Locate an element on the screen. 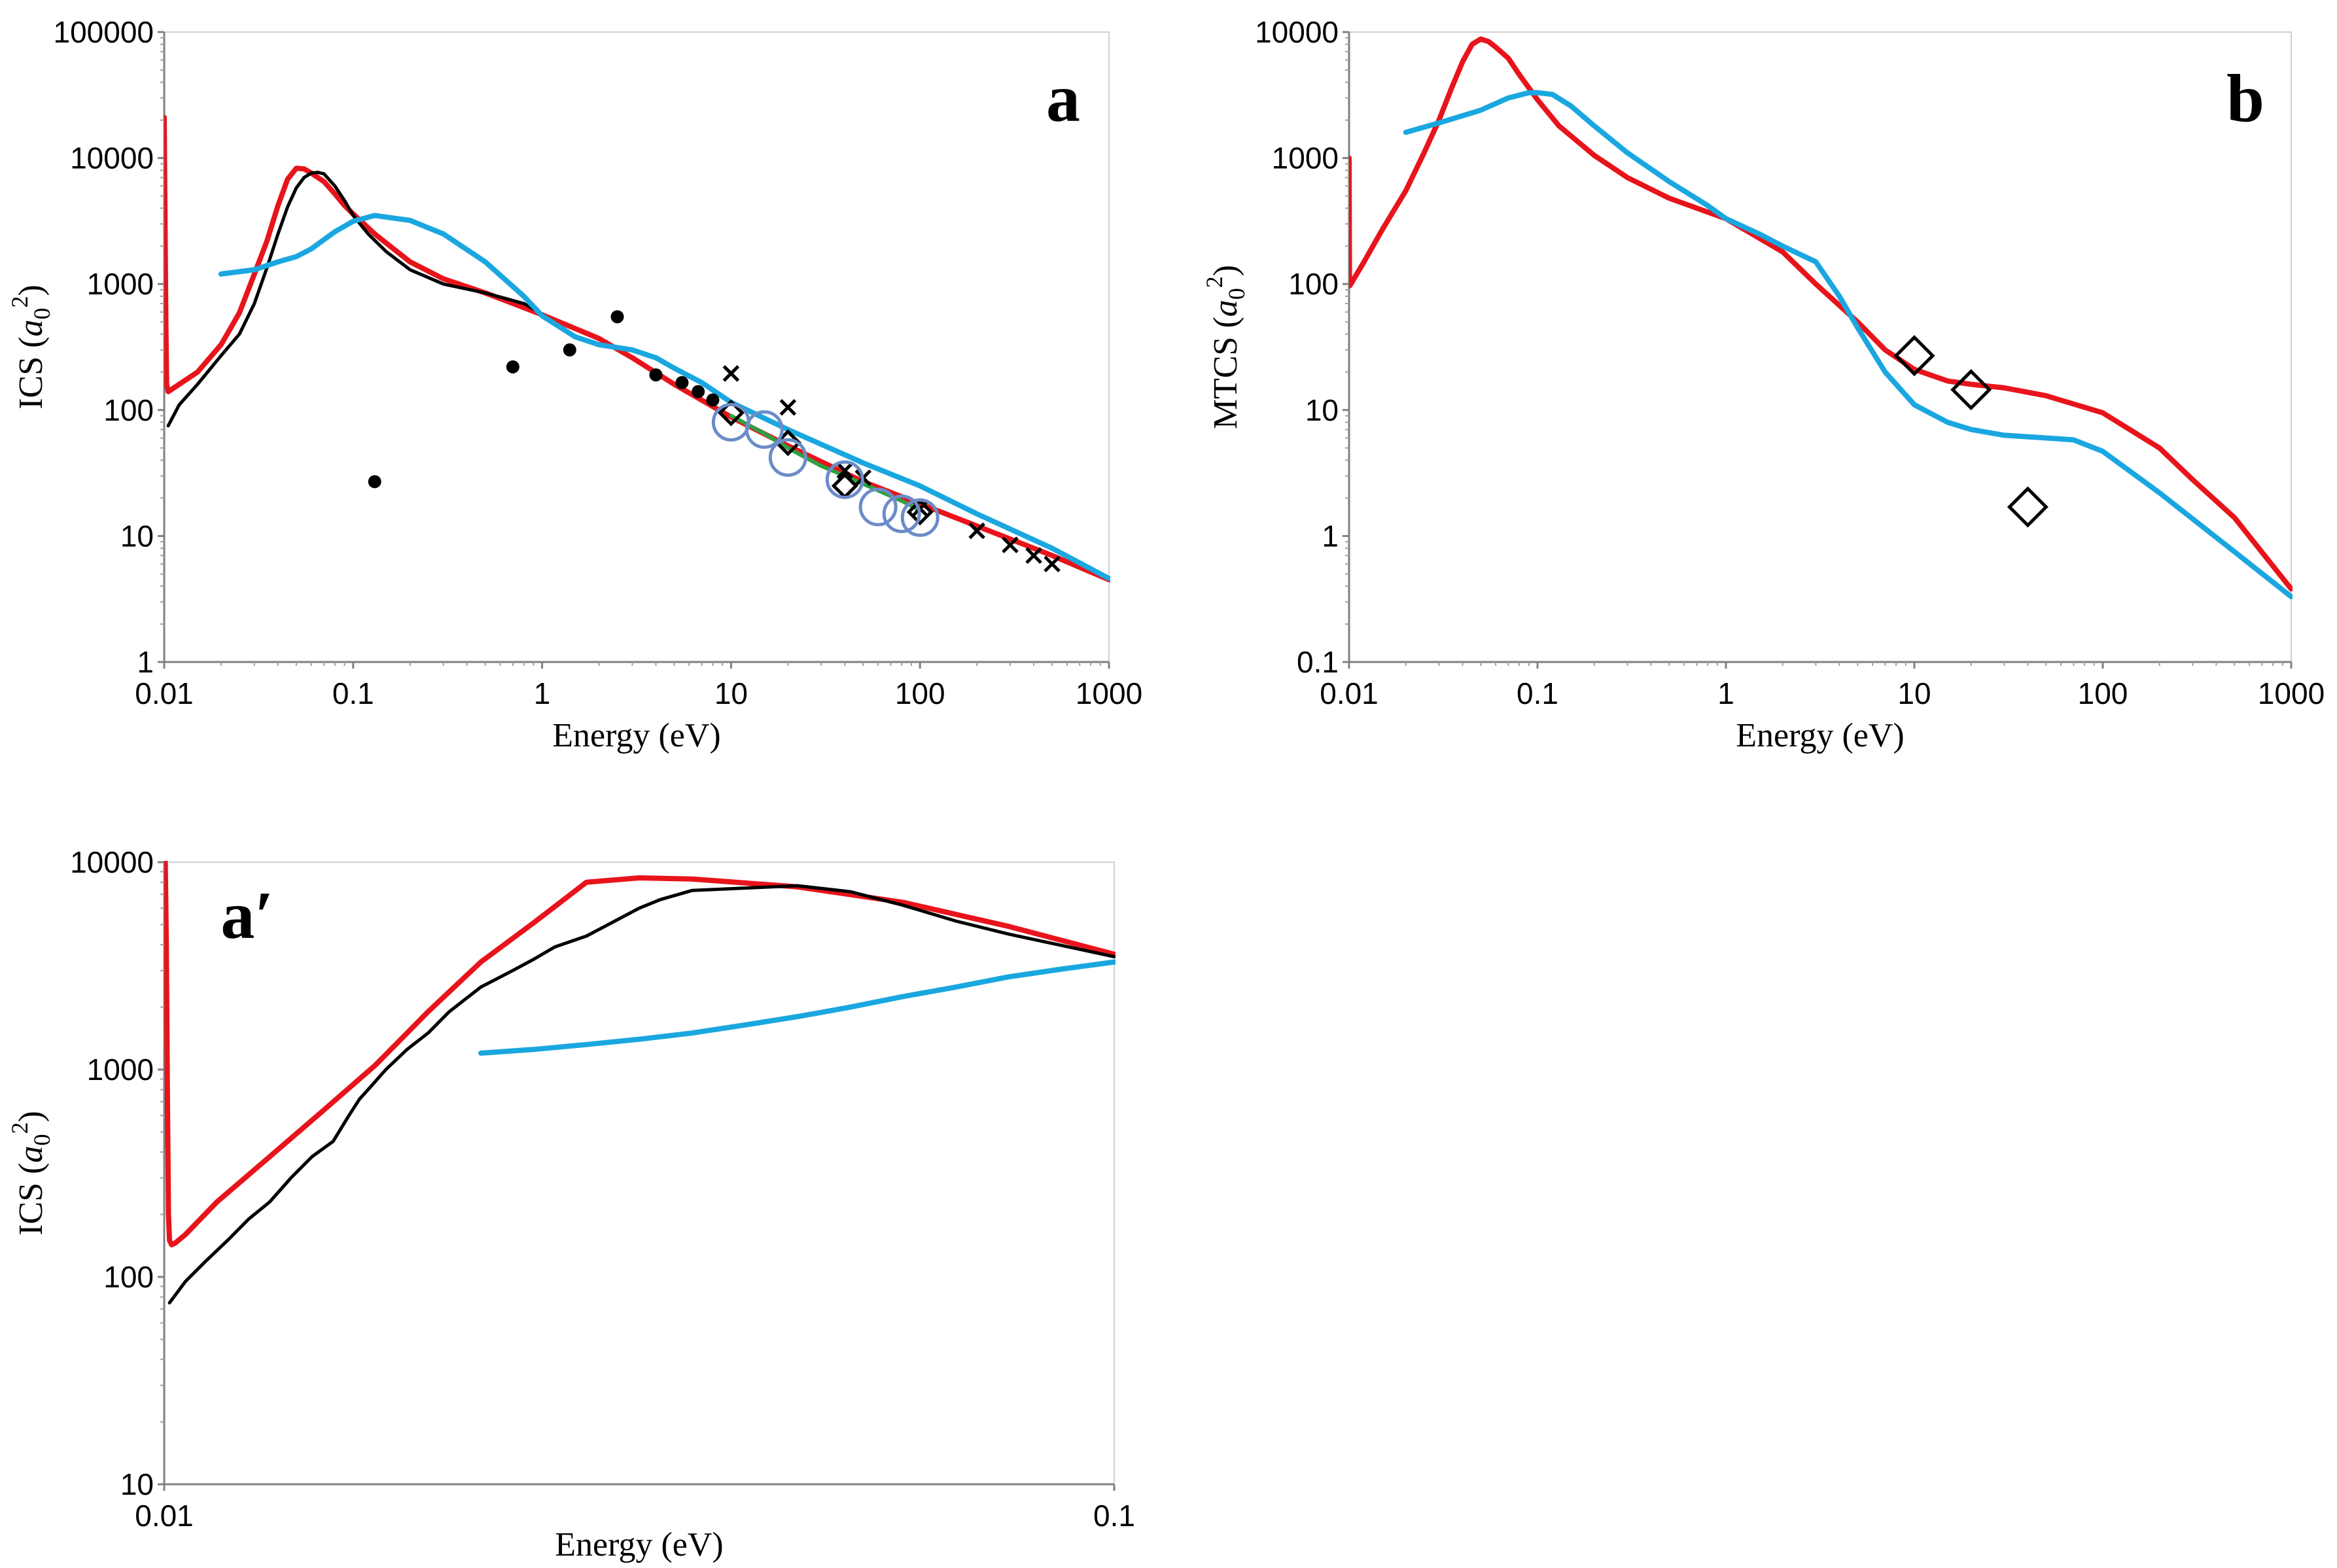 The width and height of the screenshot is (2337, 1568). panel-label: a′ is located at coordinates (247, 915).